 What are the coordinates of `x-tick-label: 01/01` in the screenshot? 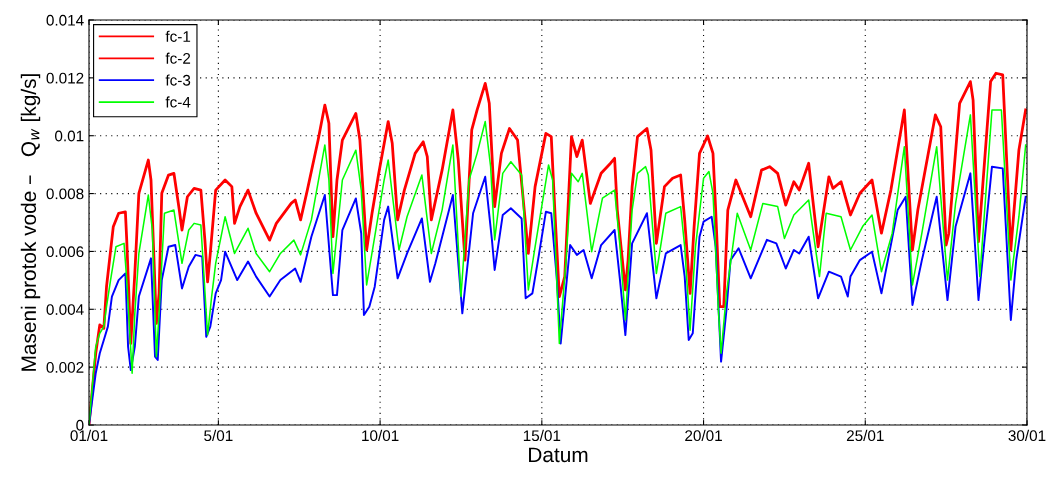 It's located at (89, 435).